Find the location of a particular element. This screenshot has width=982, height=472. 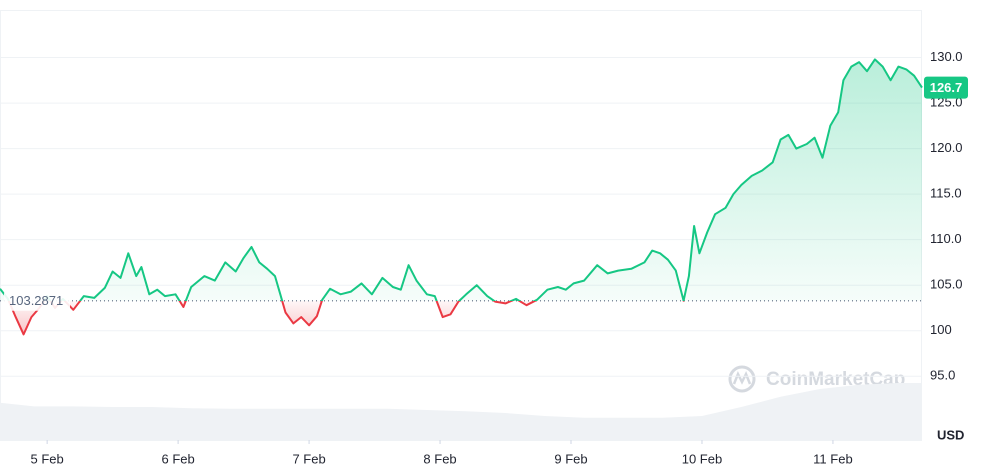

y-tick-label: 100 is located at coordinates (941, 329).